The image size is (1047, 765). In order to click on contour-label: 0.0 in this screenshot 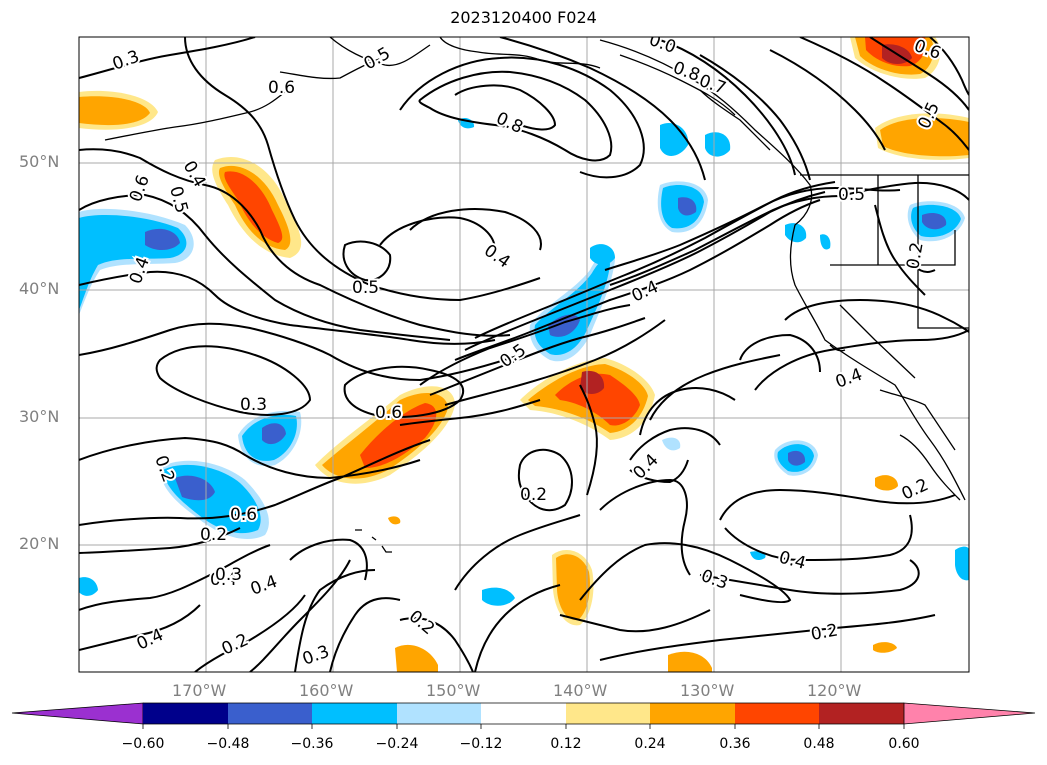, I will do `click(662, 44)`.